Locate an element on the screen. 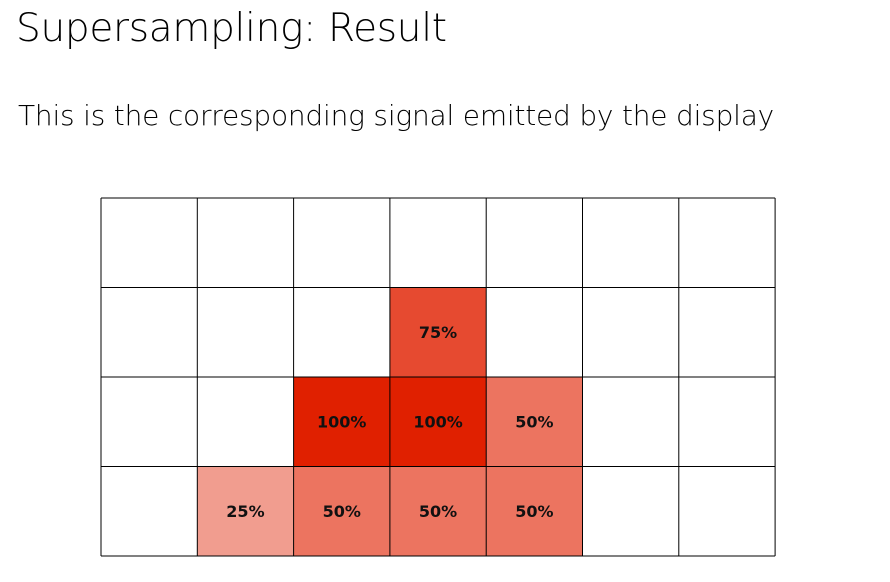 Image resolution: width=890 pixels, height=582 pixels. grid-cell-r2-c2 is located at coordinates (341, 422).